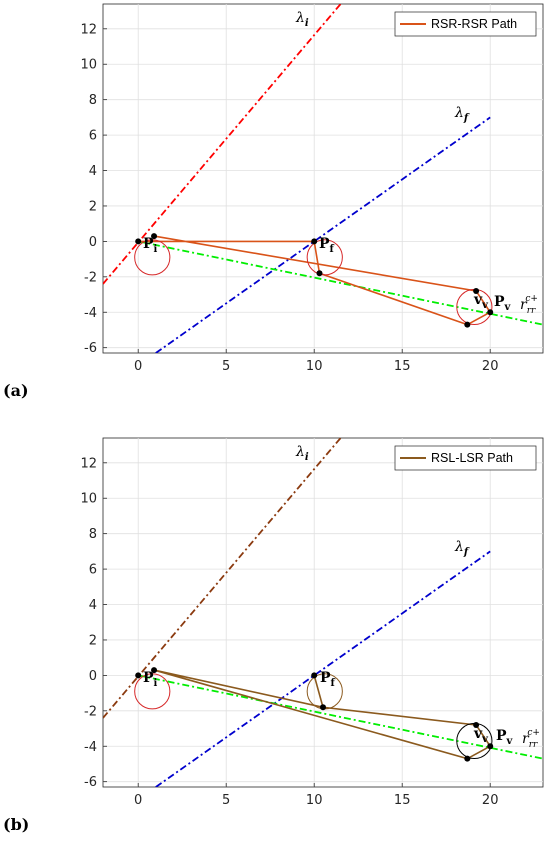 The height and width of the screenshot is (841, 550). What do you see at coordinates (322, 714) in the screenshot?
I see `series-path` at bounding box center [322, 714].